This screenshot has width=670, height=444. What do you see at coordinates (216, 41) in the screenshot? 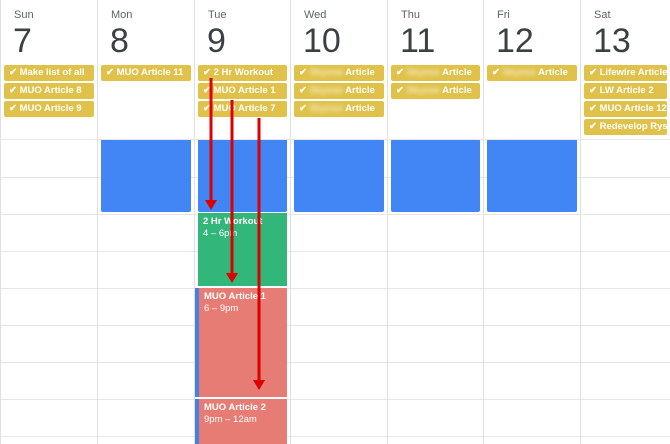
I see `day-number: 9` at bounding box center [216, 41].